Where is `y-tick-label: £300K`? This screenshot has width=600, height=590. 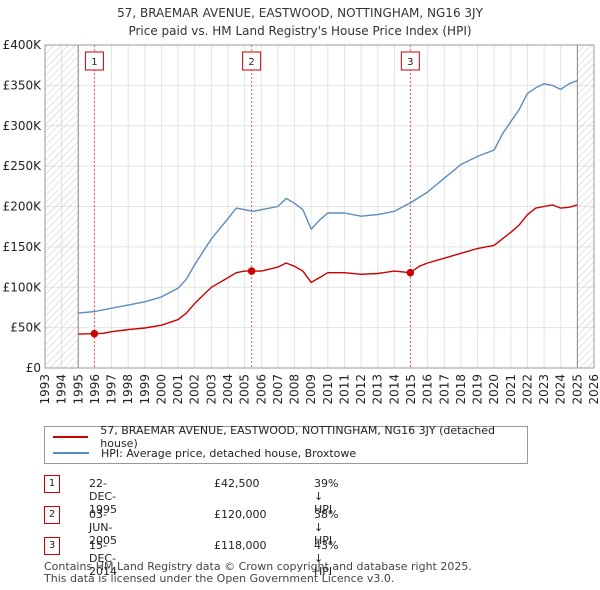 y-tick-label: £300K is located at coordinates (23, 126).